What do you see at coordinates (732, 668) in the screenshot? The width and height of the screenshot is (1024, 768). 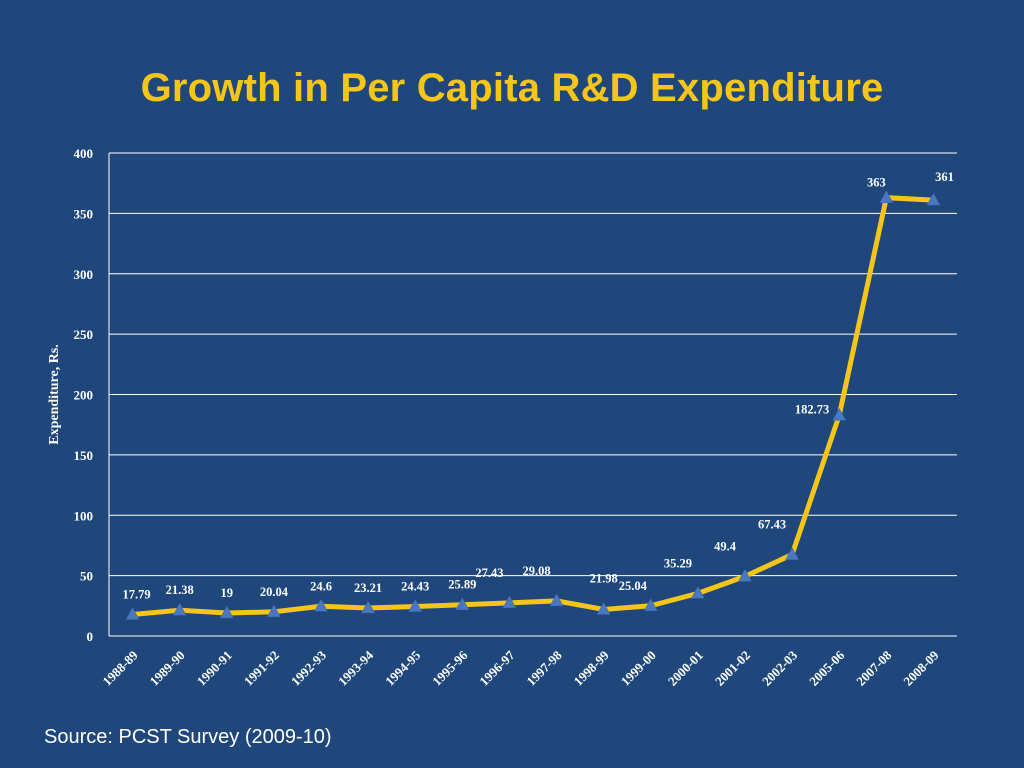 I see `x-tick-label: 2001-02` at bounding box center [732, 668].